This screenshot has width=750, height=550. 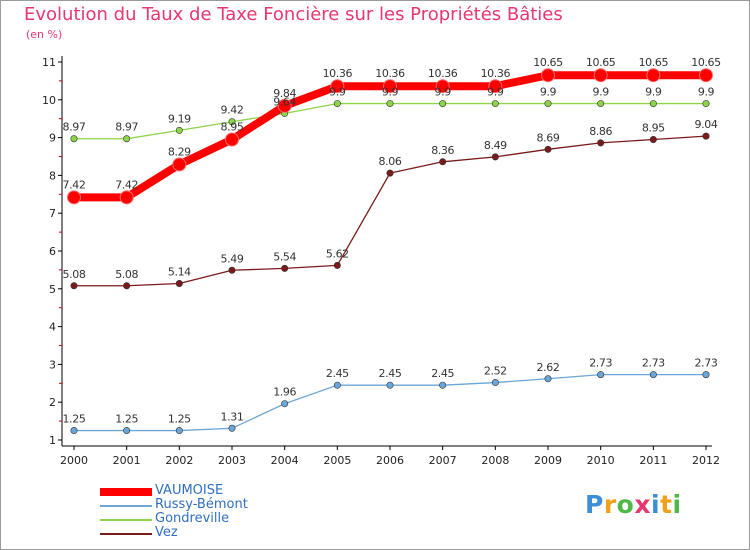 I want to click on x-tick-label: 2001, so click(x=127, y=460).